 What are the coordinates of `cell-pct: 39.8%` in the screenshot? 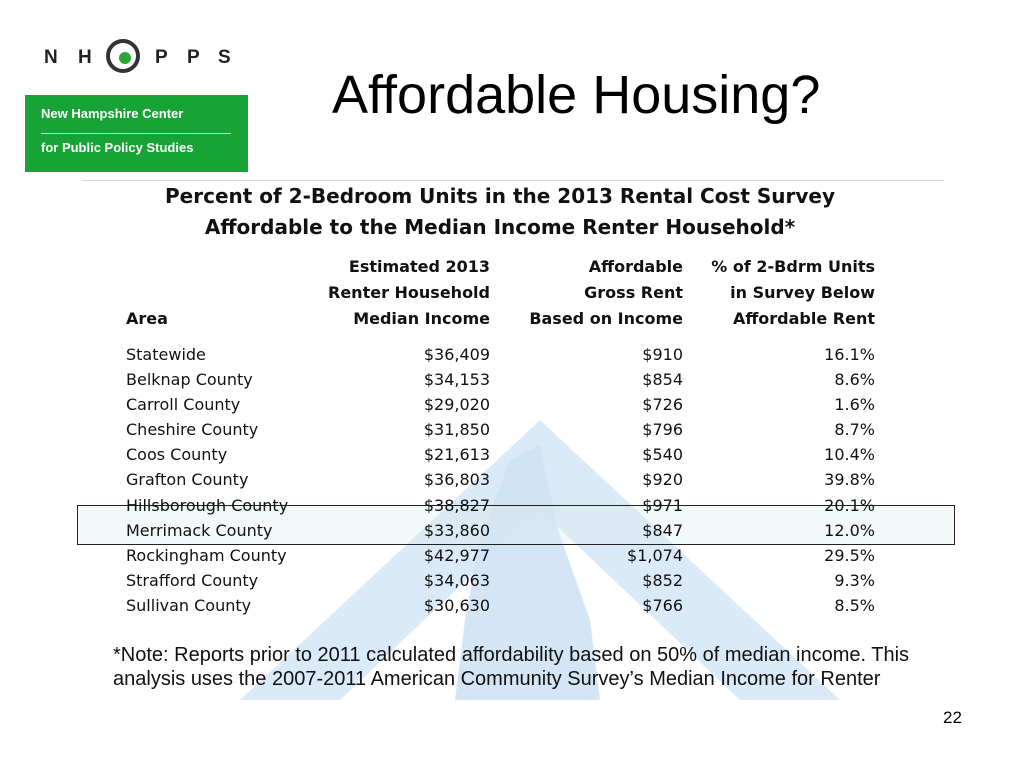 It's located at (849, 479).